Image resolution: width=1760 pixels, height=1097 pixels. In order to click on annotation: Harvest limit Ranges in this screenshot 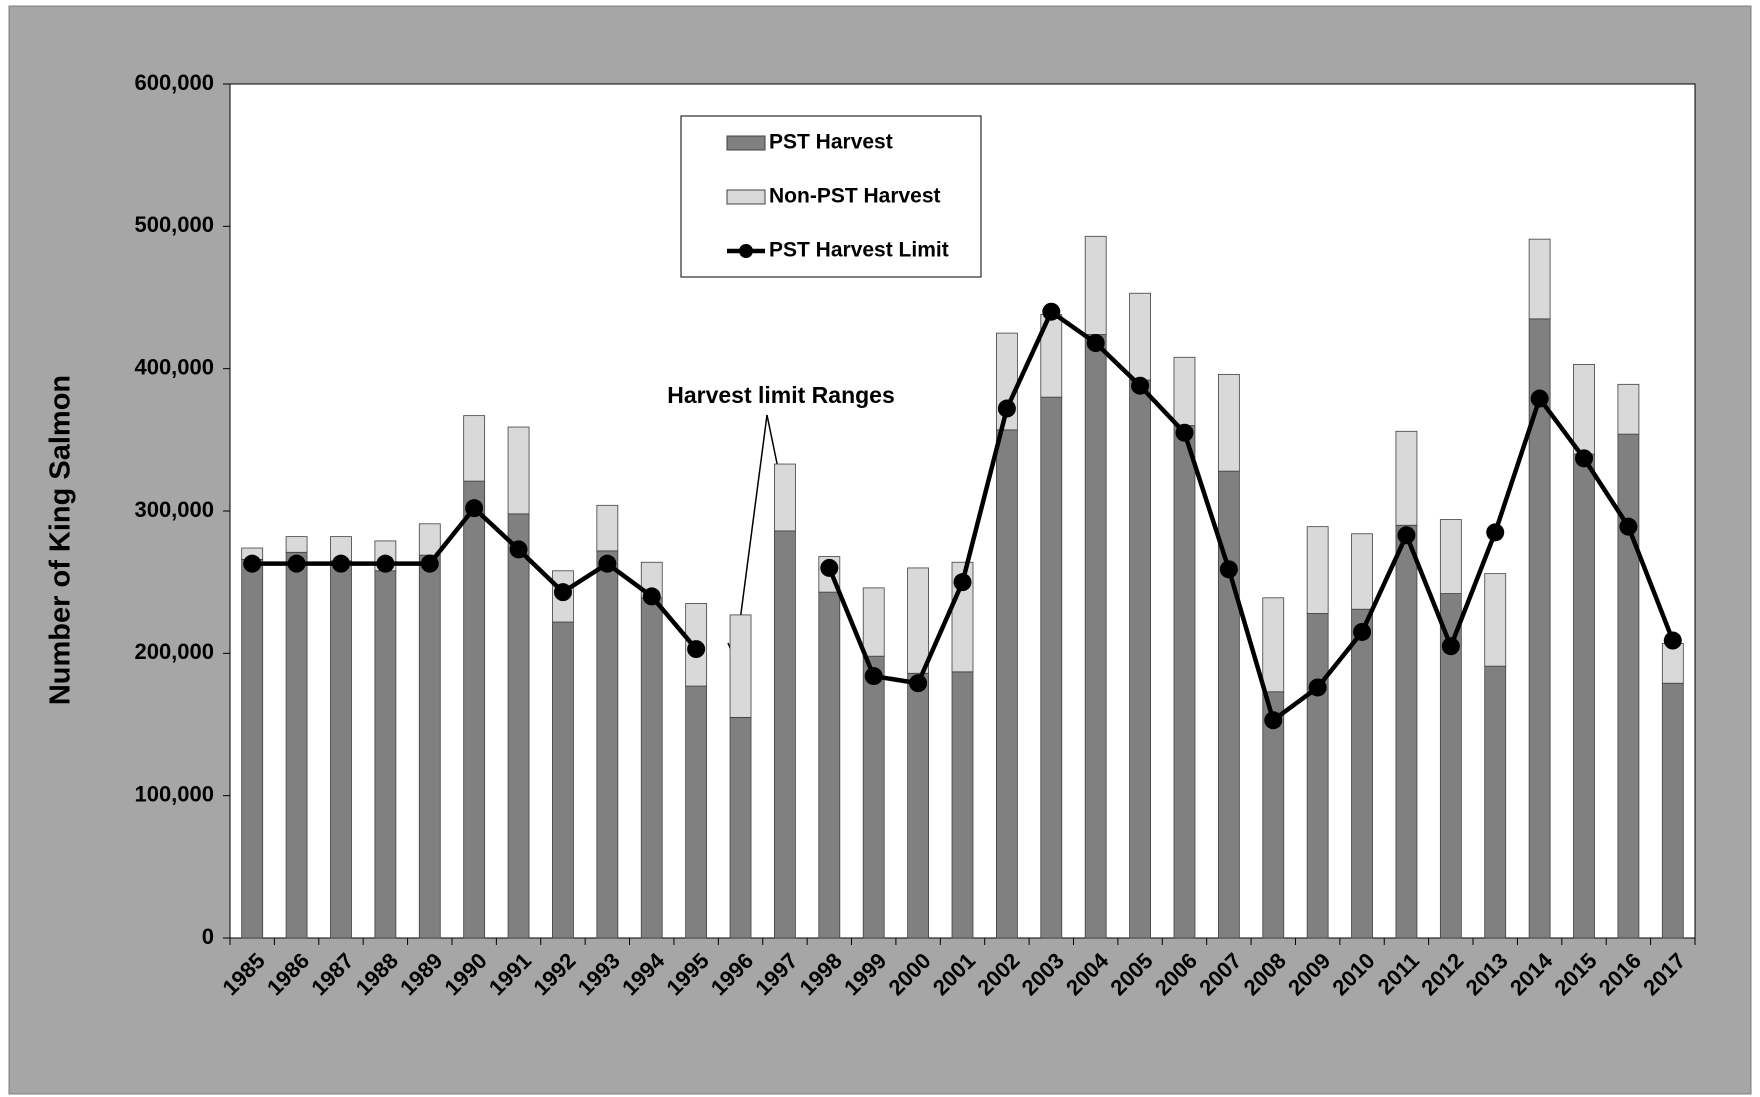, I will do `click(781, 395)`.